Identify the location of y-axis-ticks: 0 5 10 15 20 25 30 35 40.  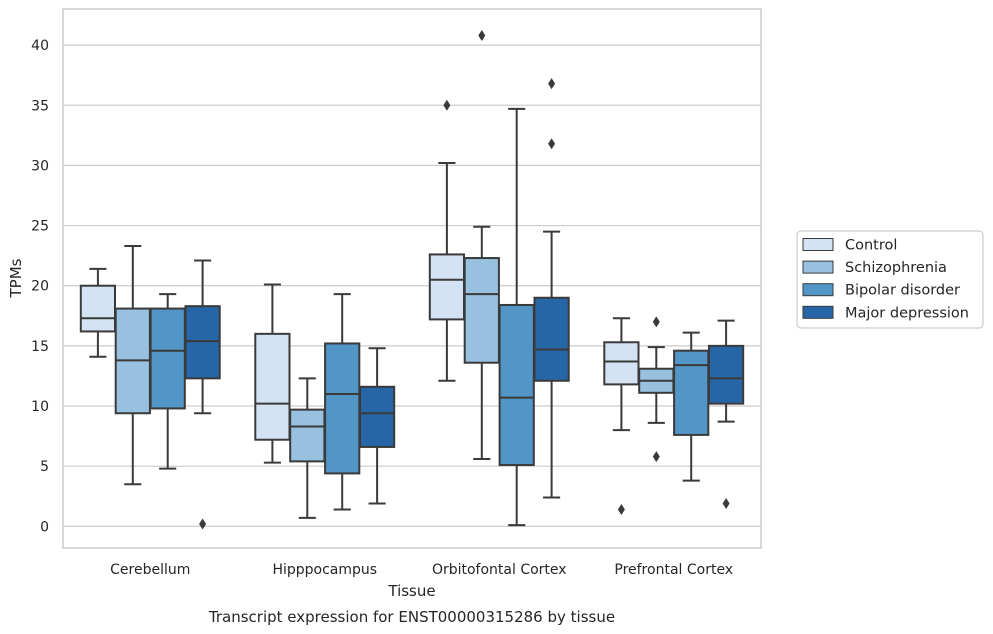
(40, 286).